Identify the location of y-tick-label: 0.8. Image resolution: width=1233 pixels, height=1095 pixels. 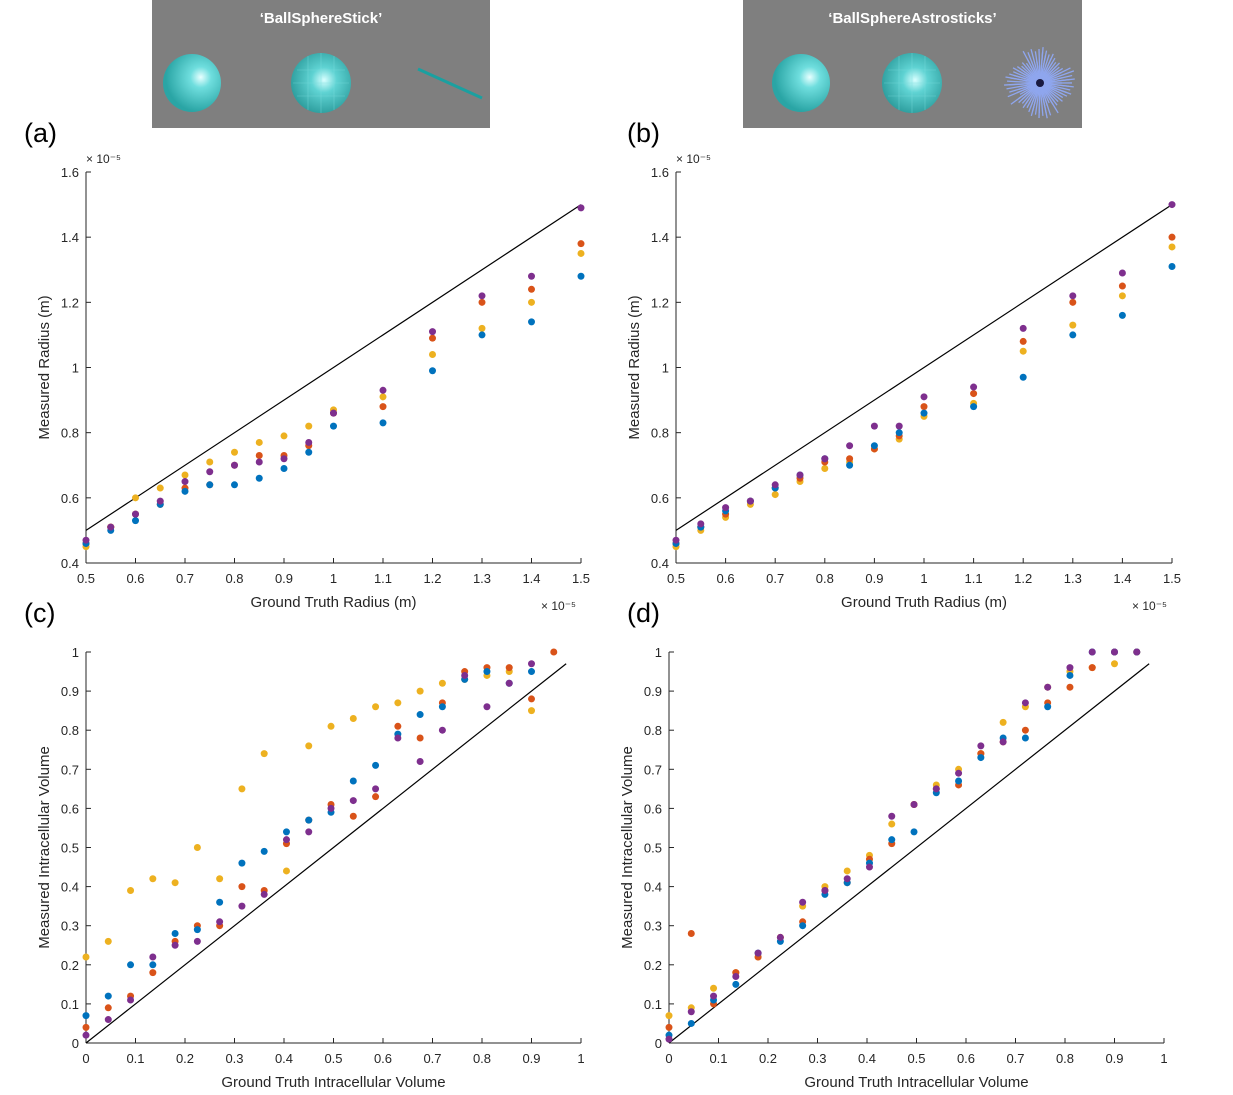
(653, 730).